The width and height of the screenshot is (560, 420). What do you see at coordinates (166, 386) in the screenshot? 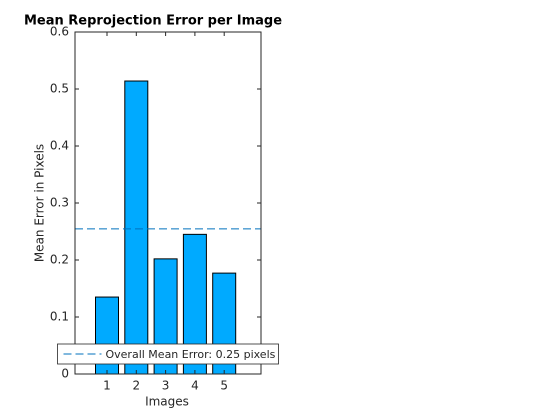
I see `x-tick-label: 3` at bounding box center [166, 386].